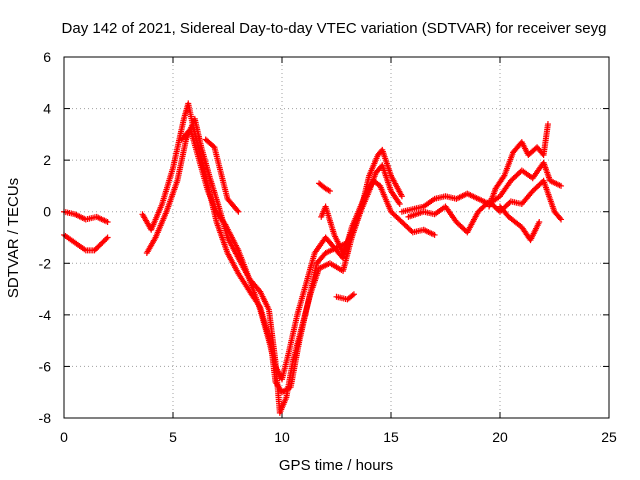 The width and height of the screenshot is (640, 480). Describe the element at coordinates (47, 212) in the screenshot. I see `y-tick-label: 0` at that location.